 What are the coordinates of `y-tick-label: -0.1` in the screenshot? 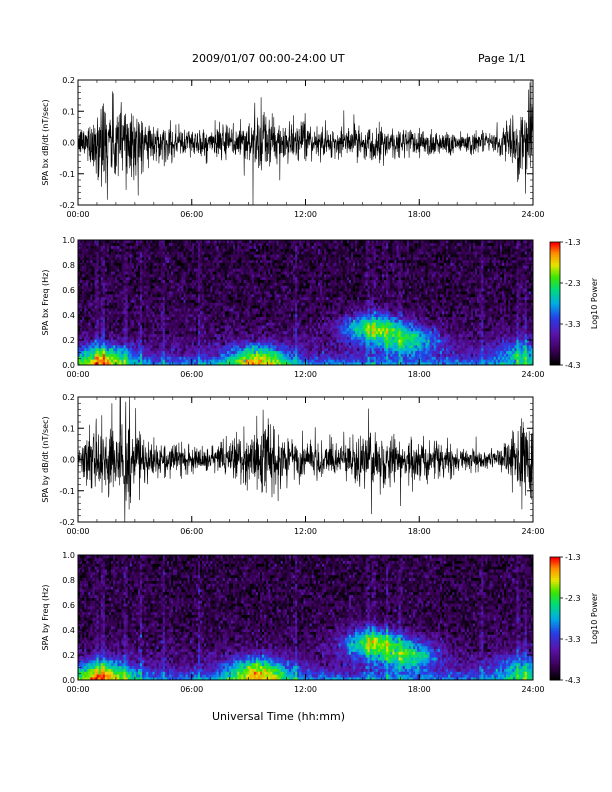 It's located at (67, 491).